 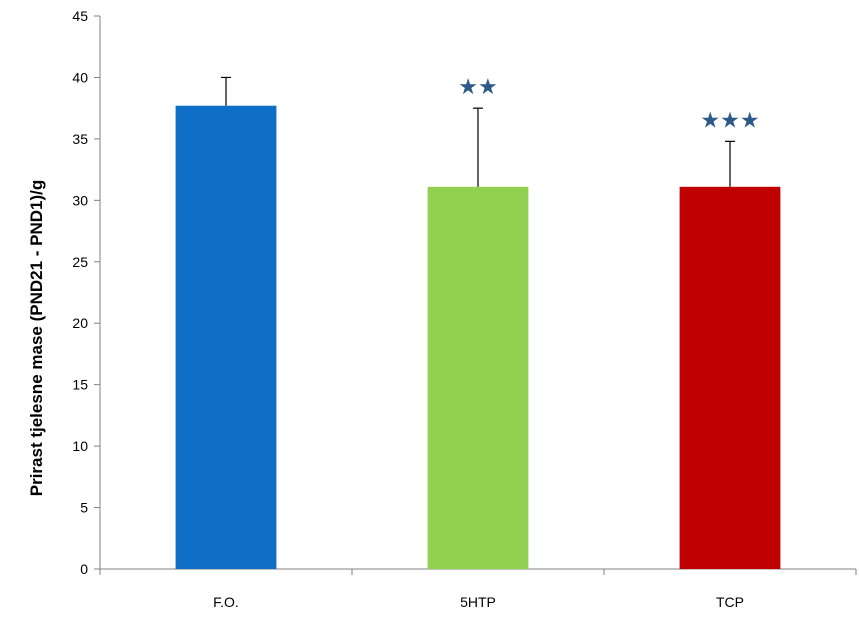 I want to click on x-tick-label: 5HTP, so click(x=478, y=602).